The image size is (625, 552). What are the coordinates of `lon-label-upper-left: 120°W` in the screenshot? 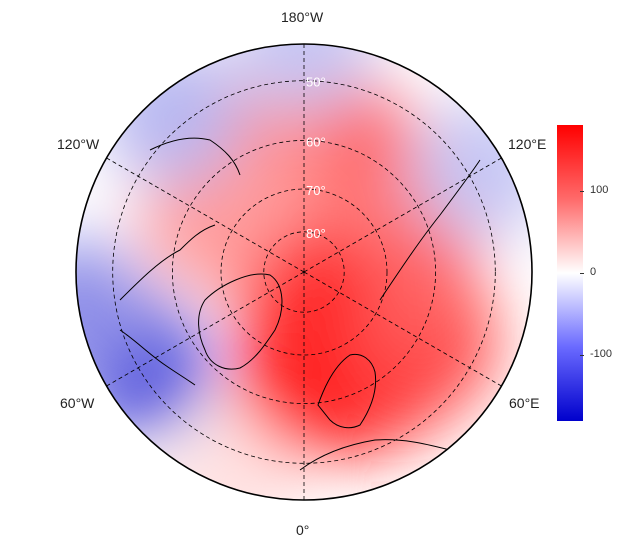 It's located at (78, 144).